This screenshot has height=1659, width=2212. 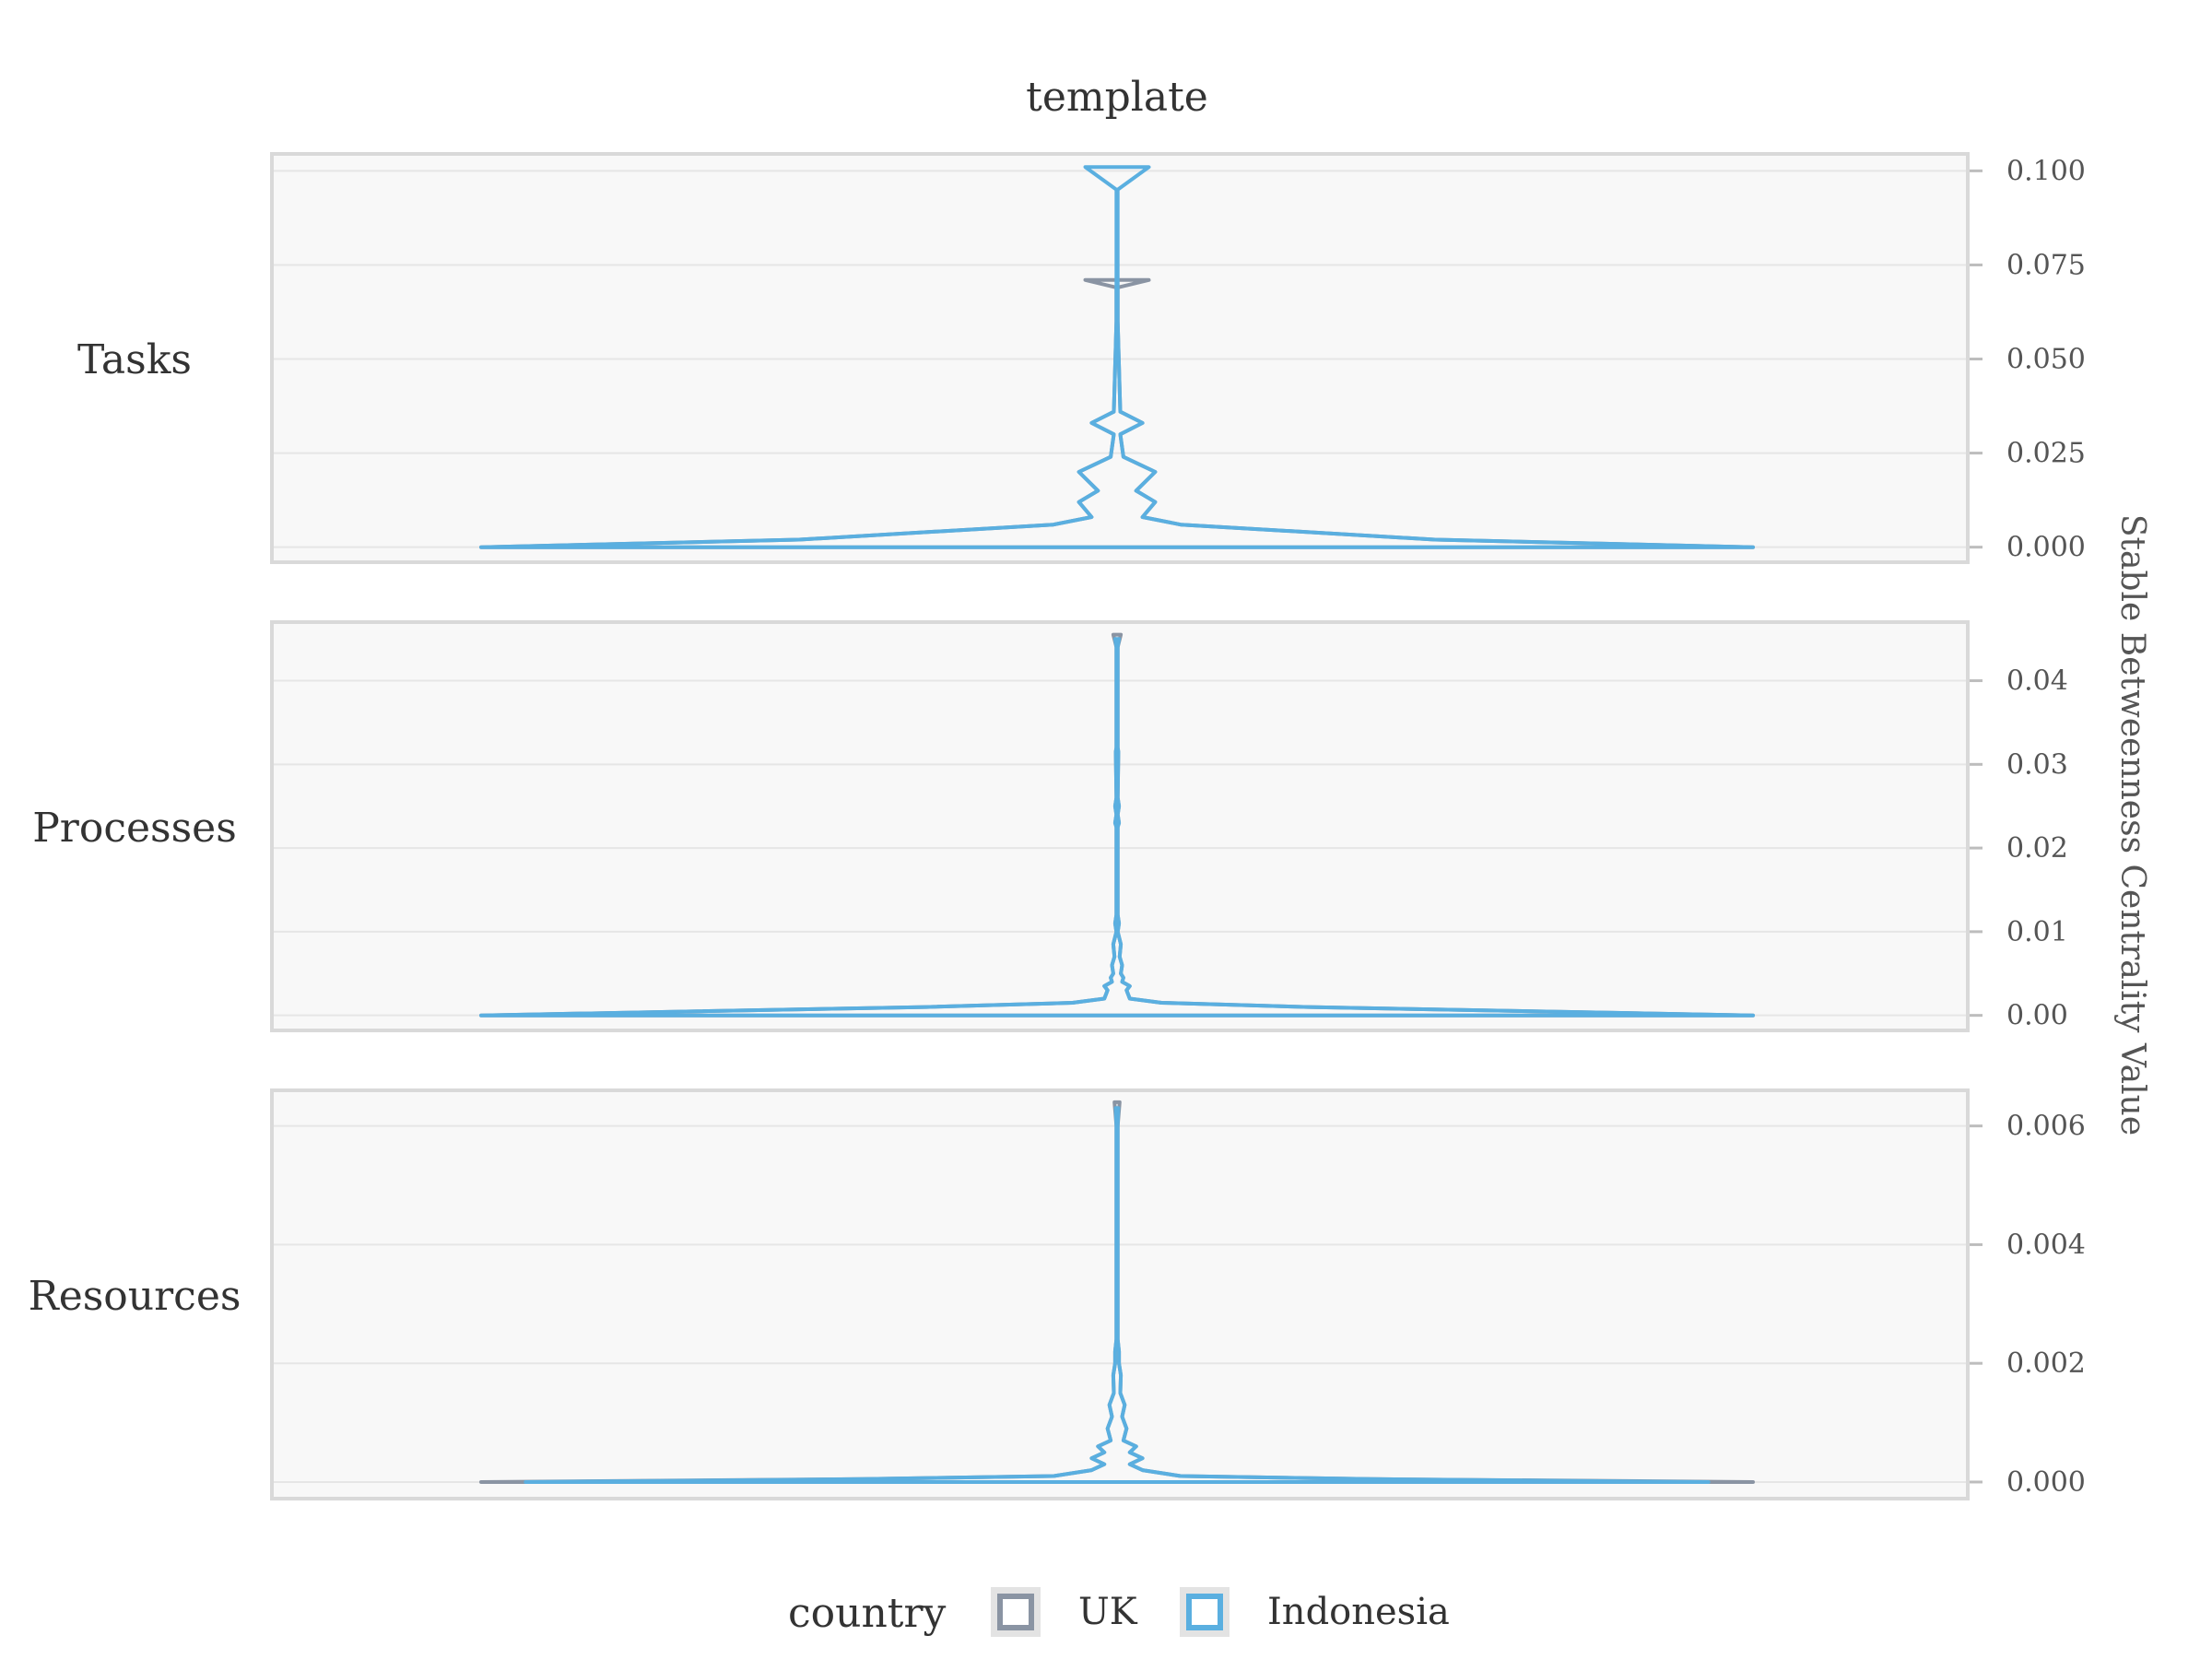 I want to click on facet-title: template, so click(x=1117, y=97).